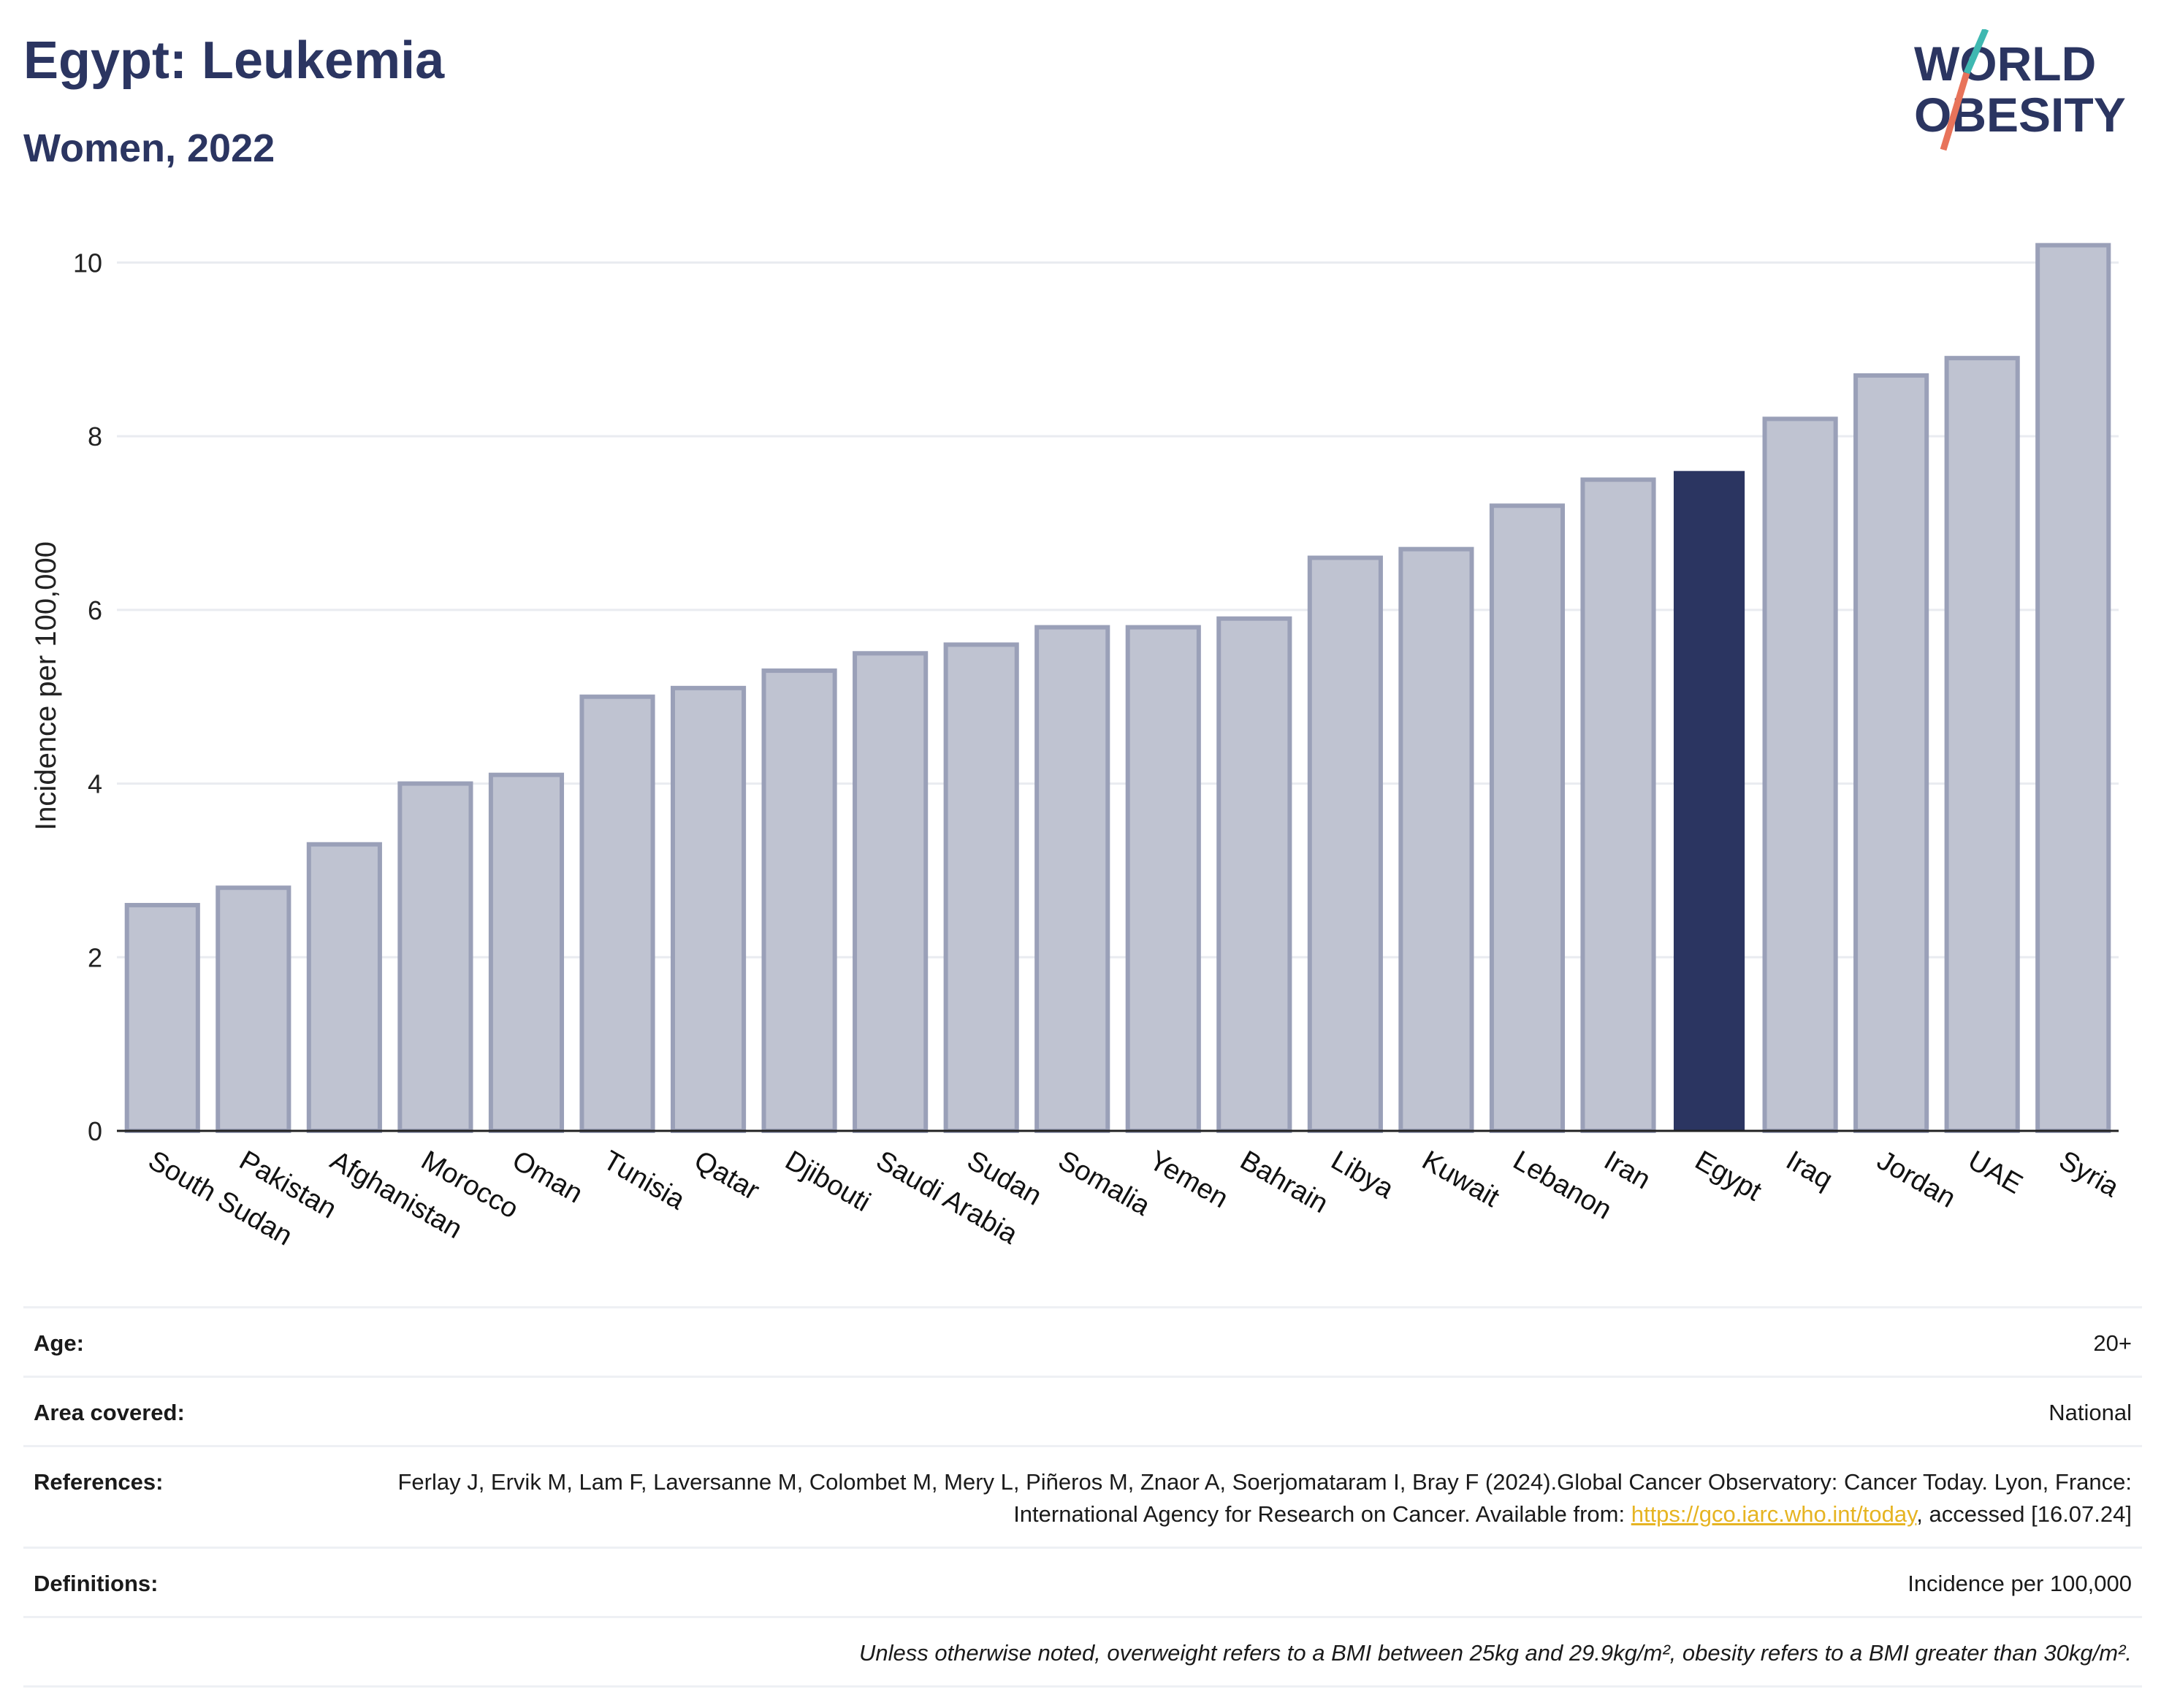  What do you see at coordinates (59, 1343) in the screenshot?
I see `age-label: Age:` at bounding box center [59, 1343].